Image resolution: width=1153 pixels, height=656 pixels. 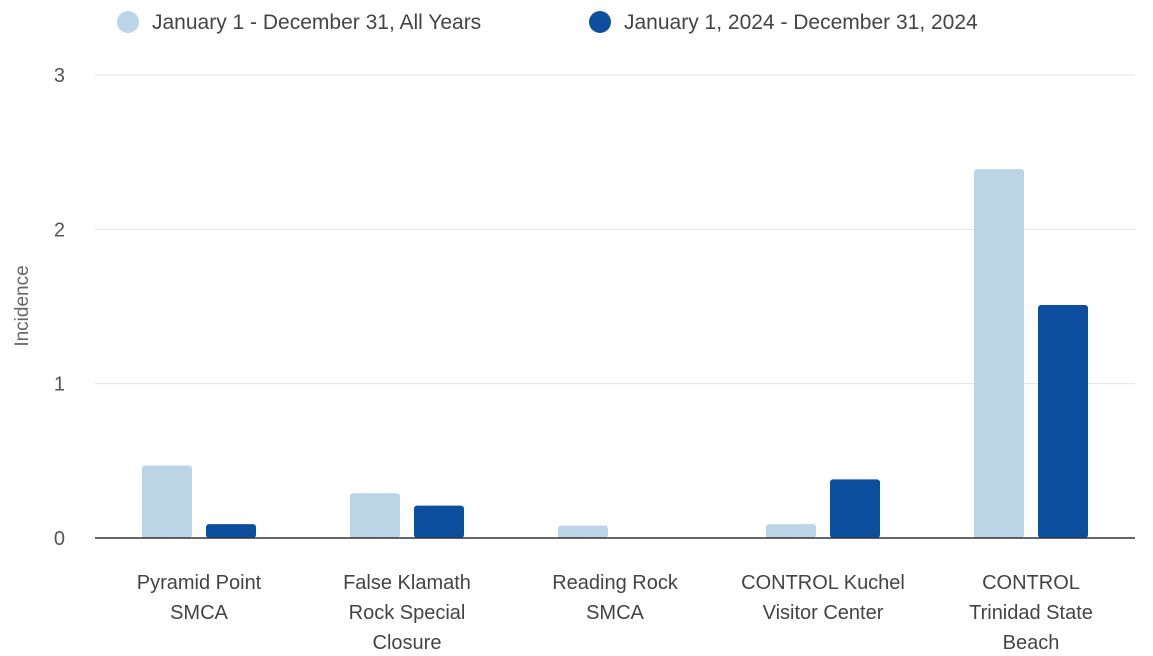 What do you see at coordinates (823, 598) in the screenshot?
I see `x-tick-label-3: CONTROL Kuchel Visitor Center` at bounding box center [823, 598].